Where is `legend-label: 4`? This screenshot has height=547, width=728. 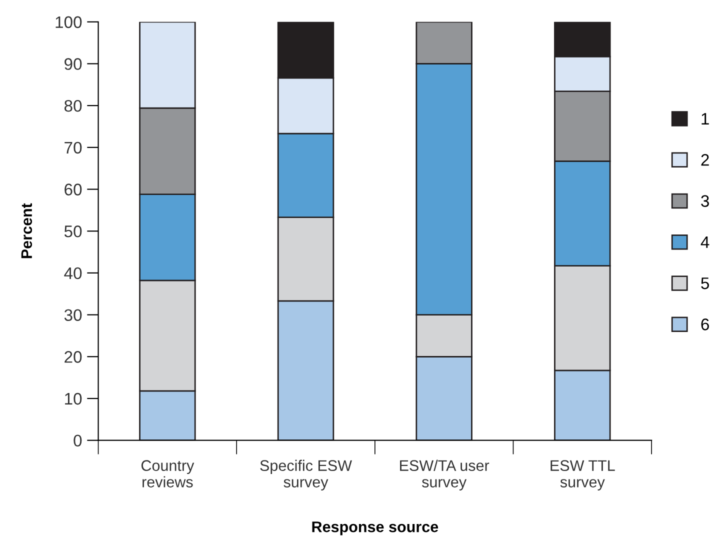
legend-label: 4 is located at coordinates (705, 242).